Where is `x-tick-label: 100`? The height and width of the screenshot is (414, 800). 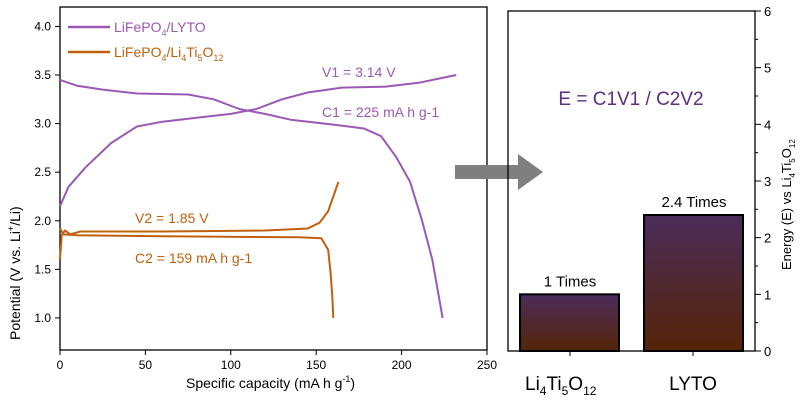 x-tick-label: 100 is located at coordinates (231, 365).